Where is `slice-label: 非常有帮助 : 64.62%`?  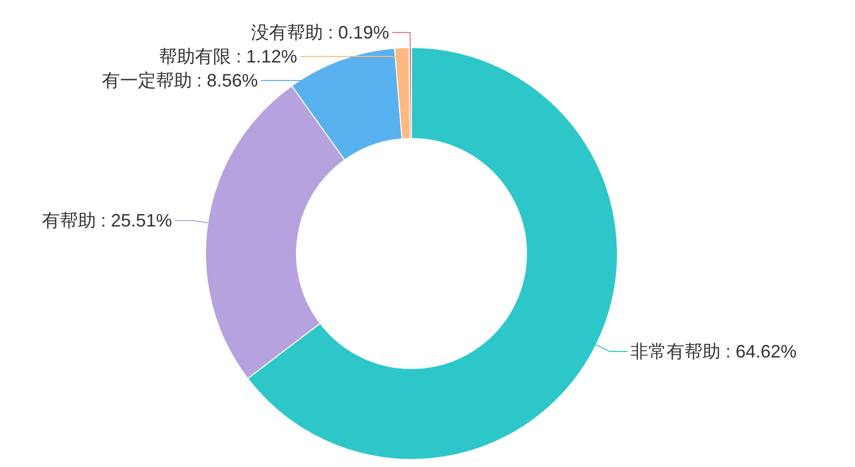 slice-label: 非常有帮助 : 64.62% is located at coordinates (713, 351).